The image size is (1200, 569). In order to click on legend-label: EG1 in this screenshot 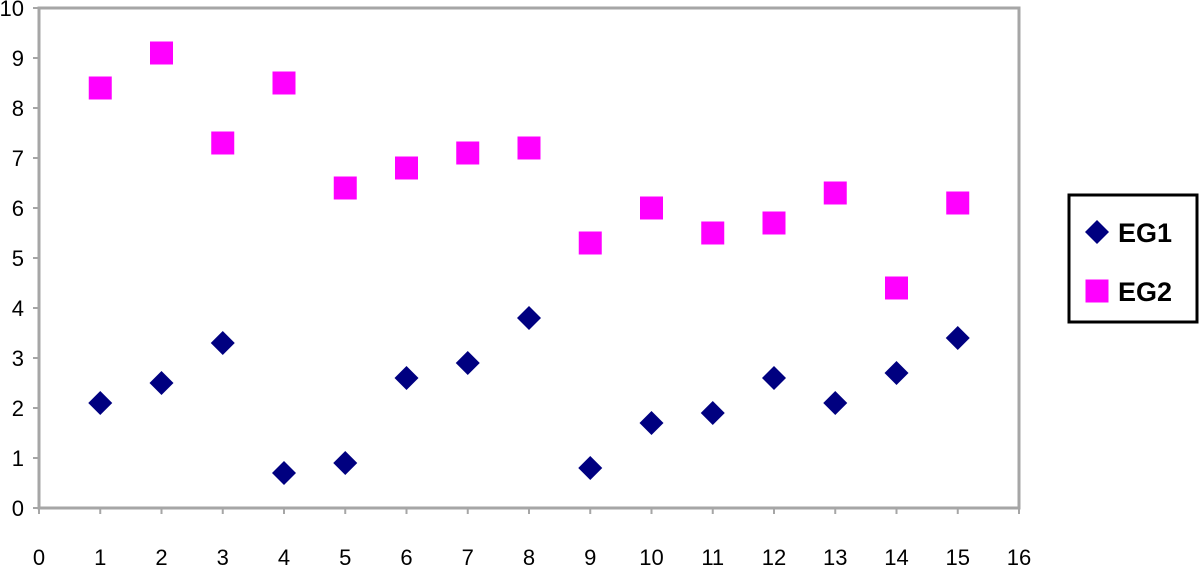, I will do `click(1145, 233)`.